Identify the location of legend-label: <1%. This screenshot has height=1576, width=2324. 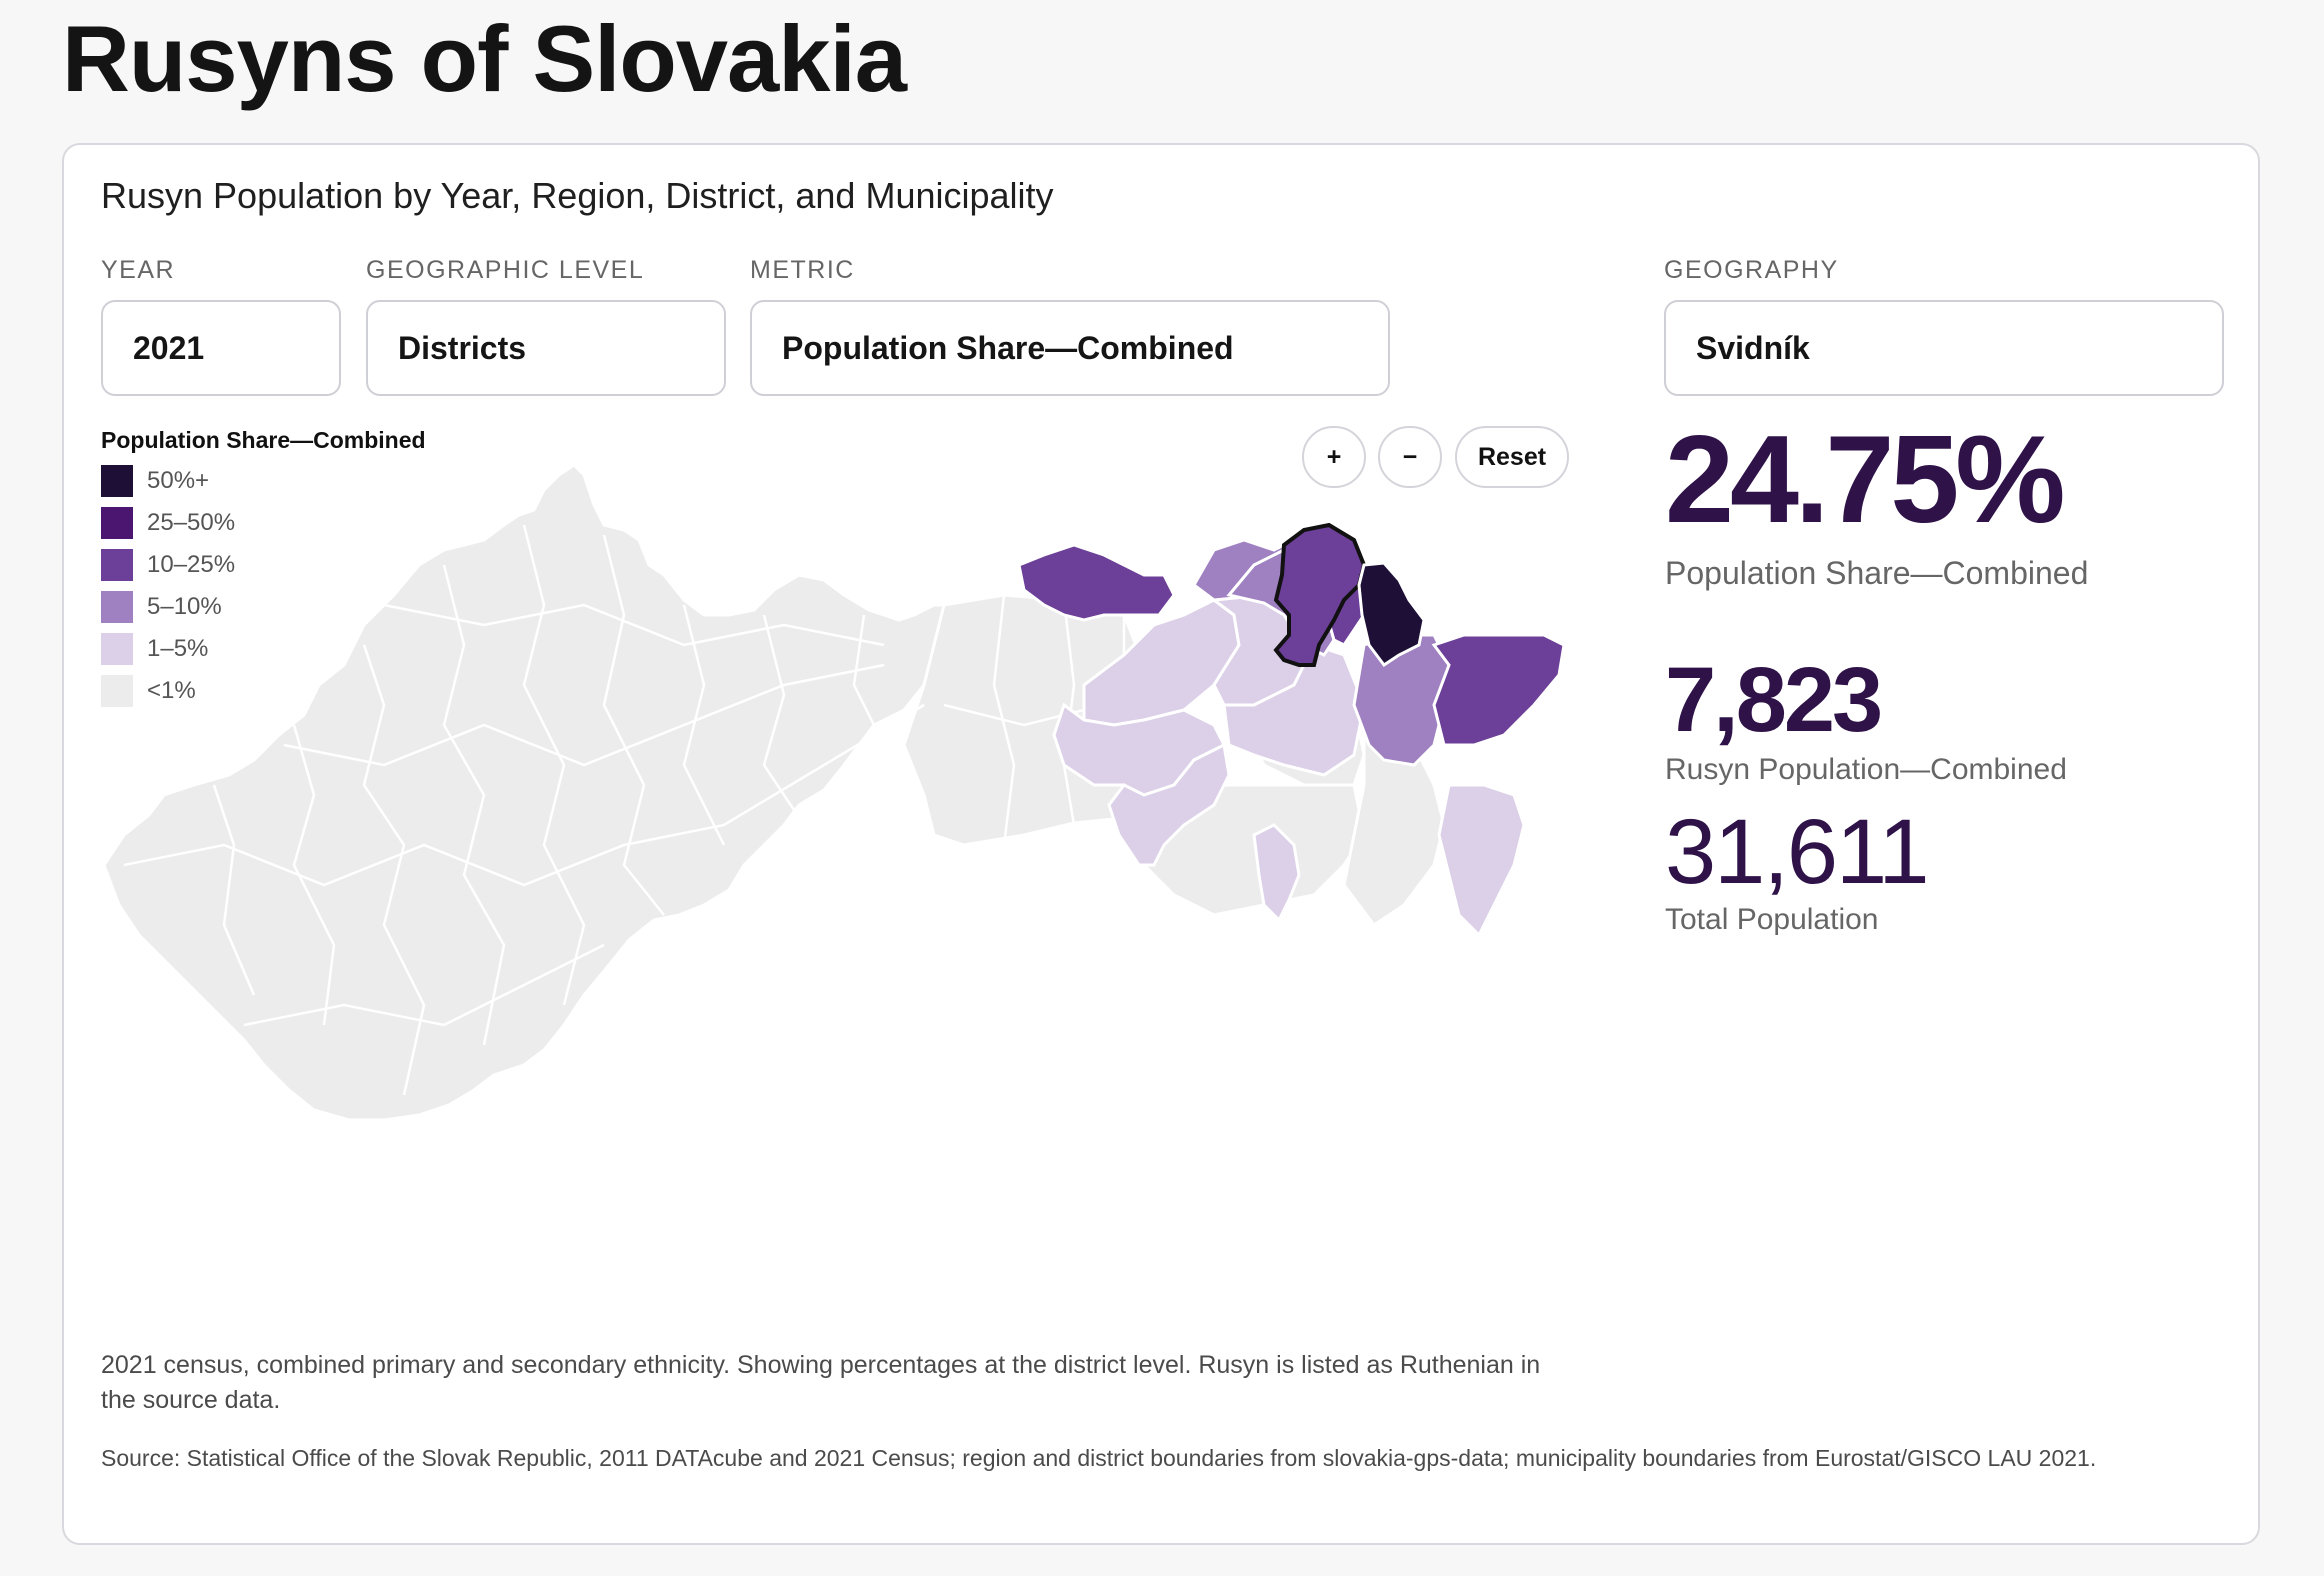
(171, 690).